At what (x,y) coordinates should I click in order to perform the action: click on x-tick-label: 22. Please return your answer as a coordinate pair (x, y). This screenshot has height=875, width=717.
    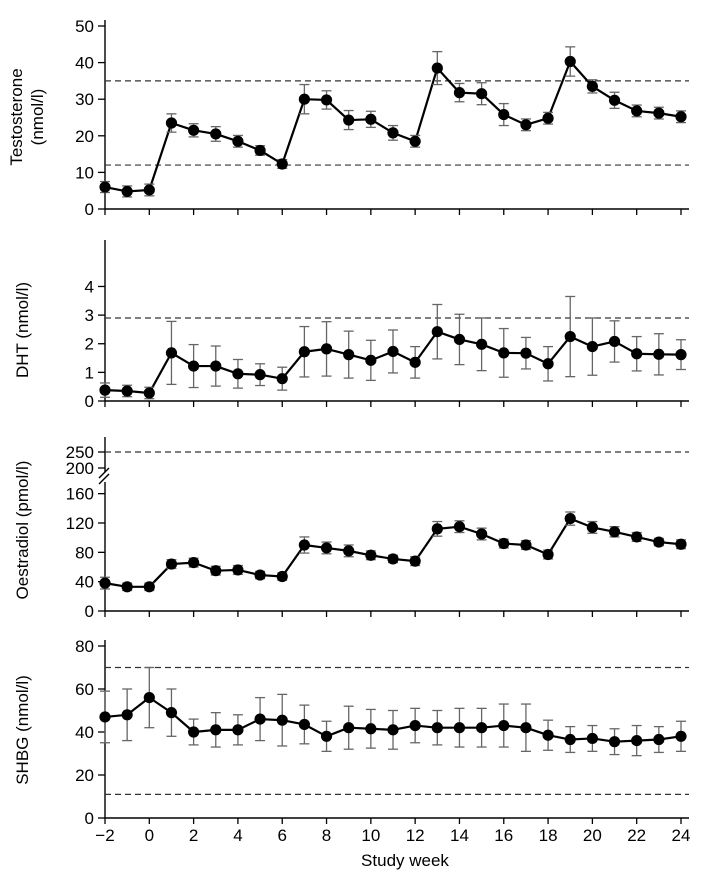
    Looking at the image, I should click on (636, 835).